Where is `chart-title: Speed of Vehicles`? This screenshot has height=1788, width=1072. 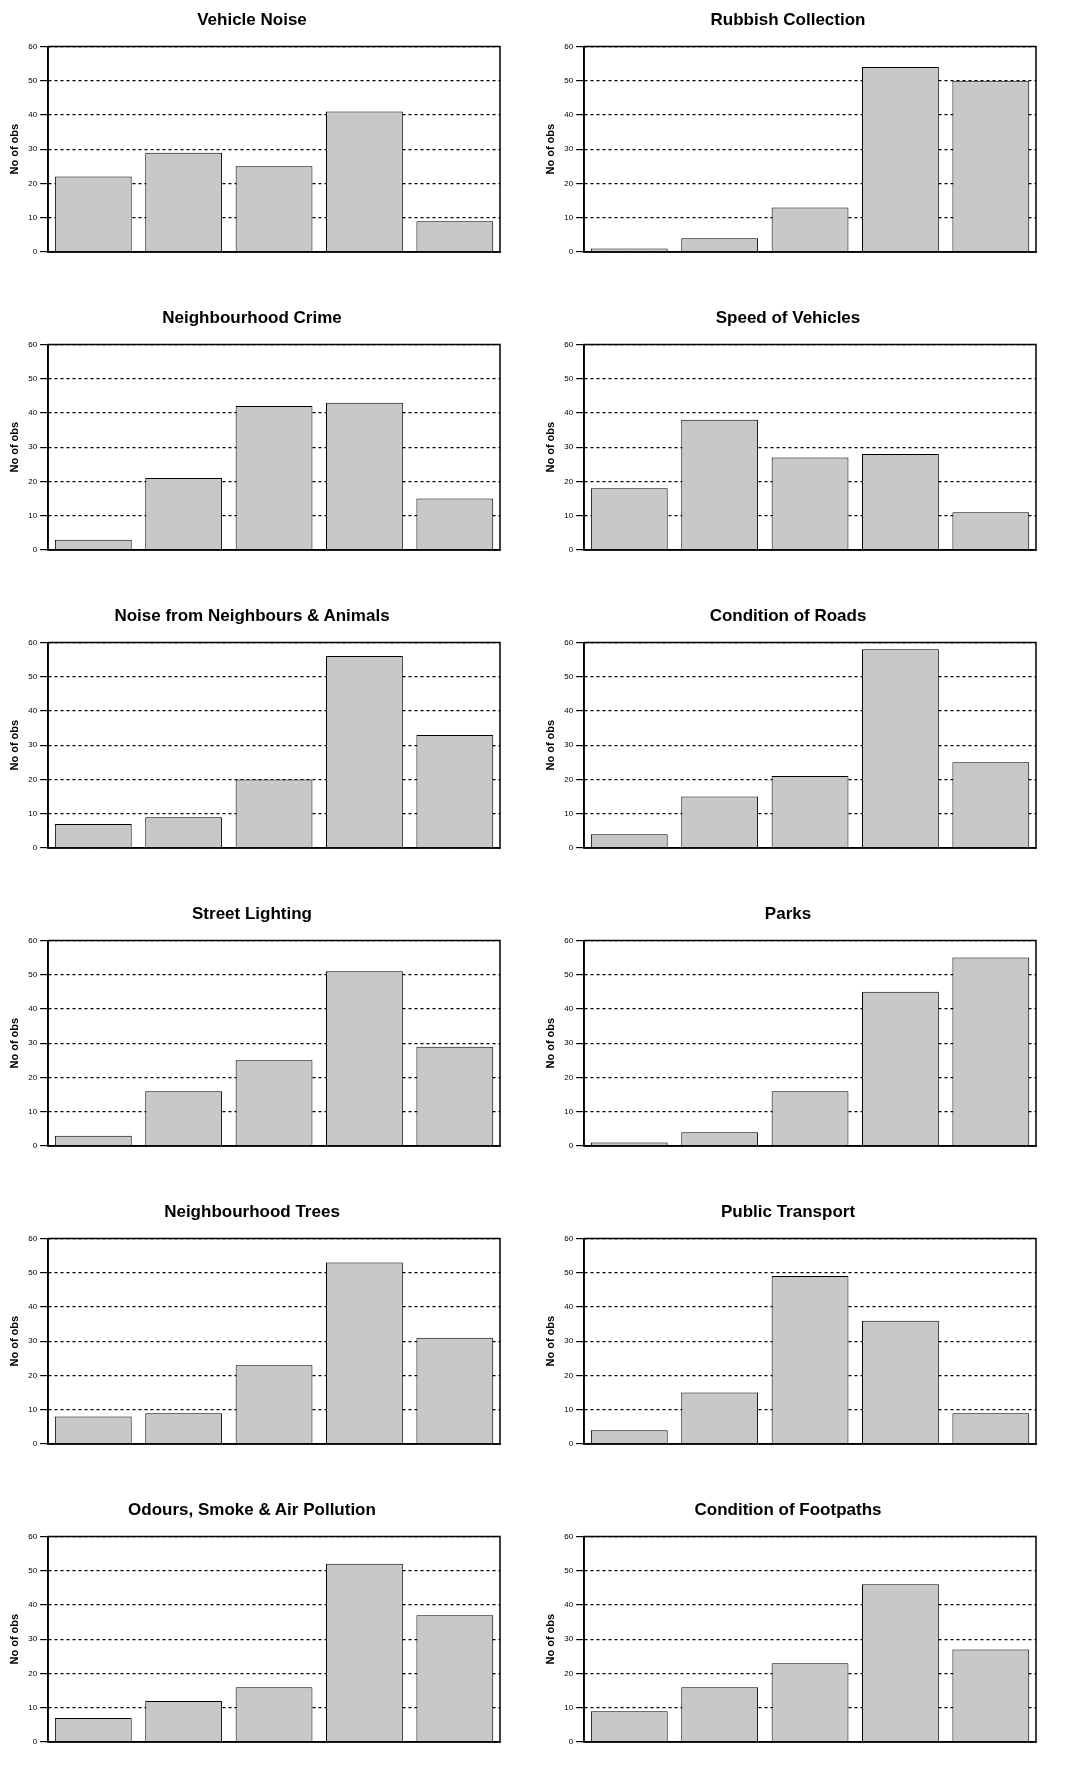 chart-title: Speed of Vehicles is located at coordinates (788, 317).